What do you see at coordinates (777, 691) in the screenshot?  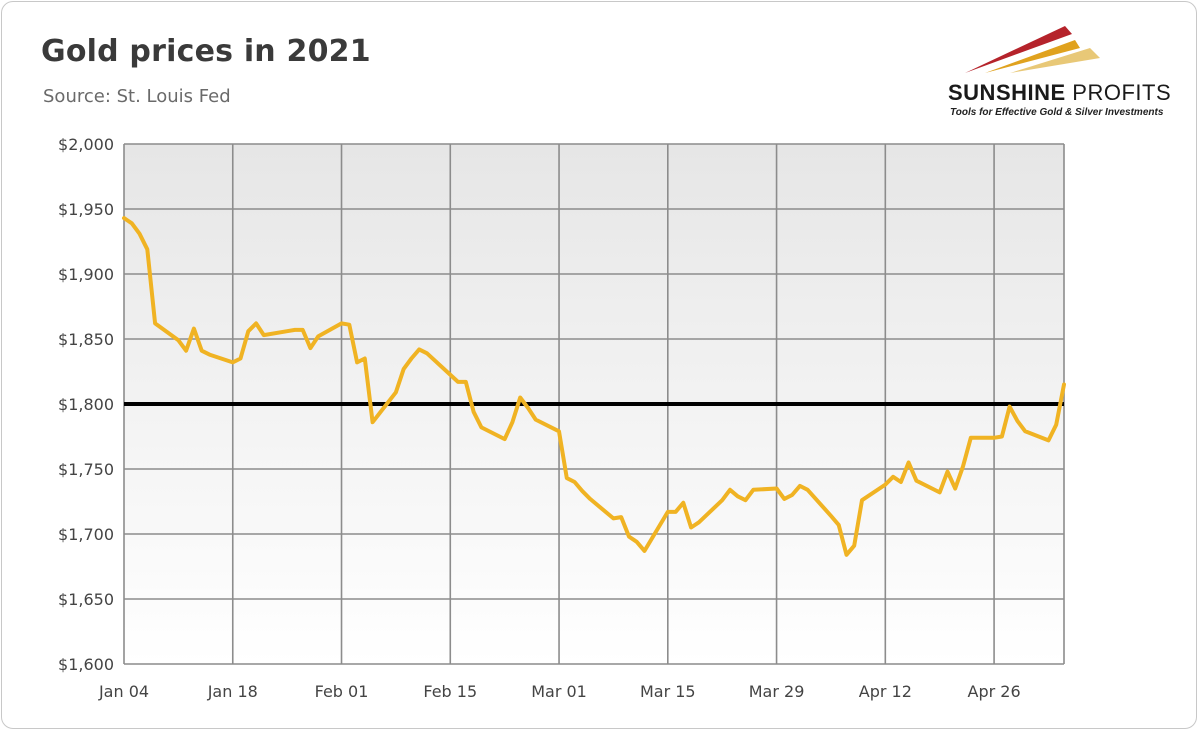 I see `x-tick-label: Mar 29` at bounding box center [777, 691].